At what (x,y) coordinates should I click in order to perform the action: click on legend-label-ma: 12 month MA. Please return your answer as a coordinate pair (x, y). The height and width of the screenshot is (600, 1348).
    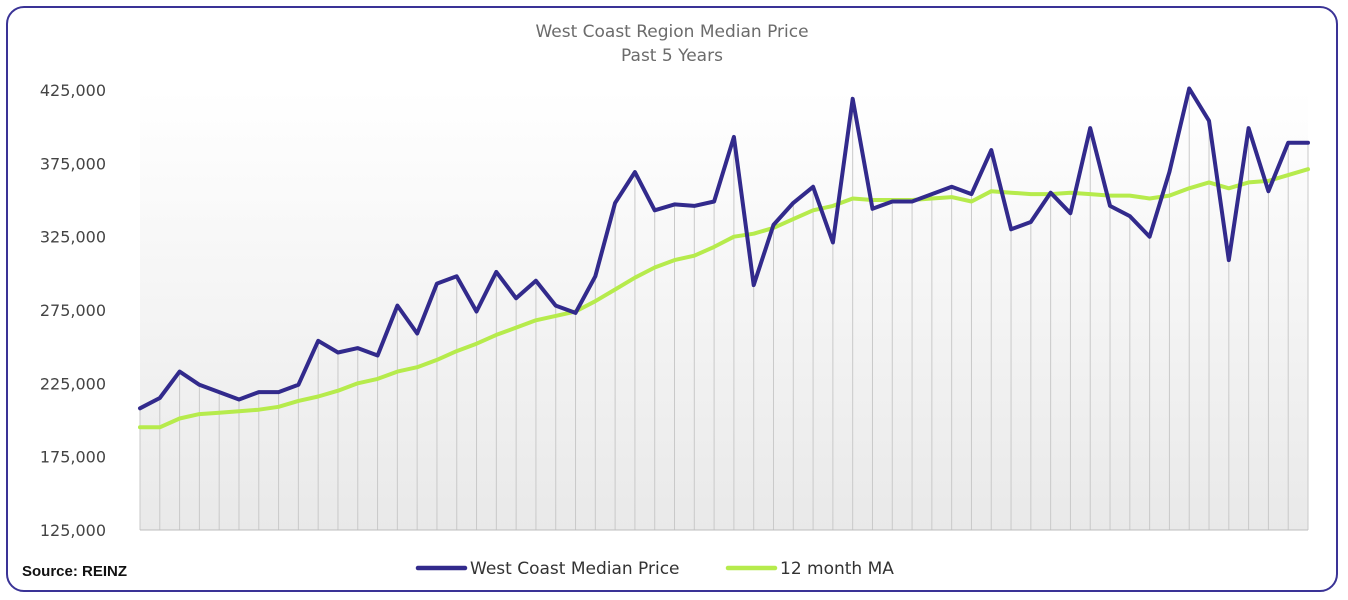
    Looking at the image, I should click on (837, 569).